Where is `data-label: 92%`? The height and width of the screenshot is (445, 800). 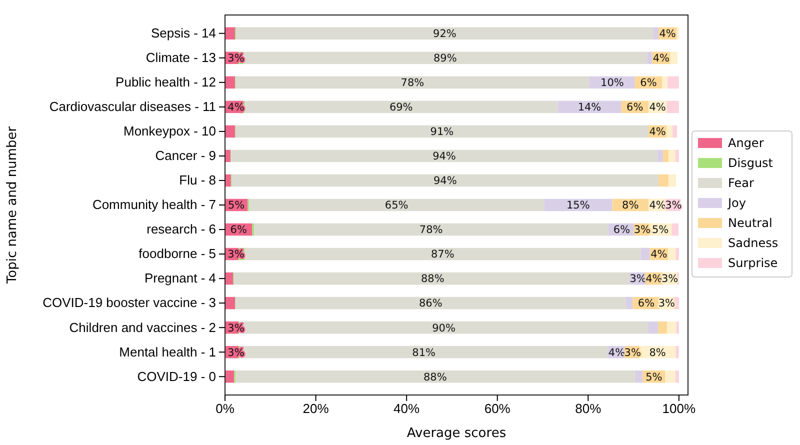 data-label: 92% is located at coordinates (444, 34).